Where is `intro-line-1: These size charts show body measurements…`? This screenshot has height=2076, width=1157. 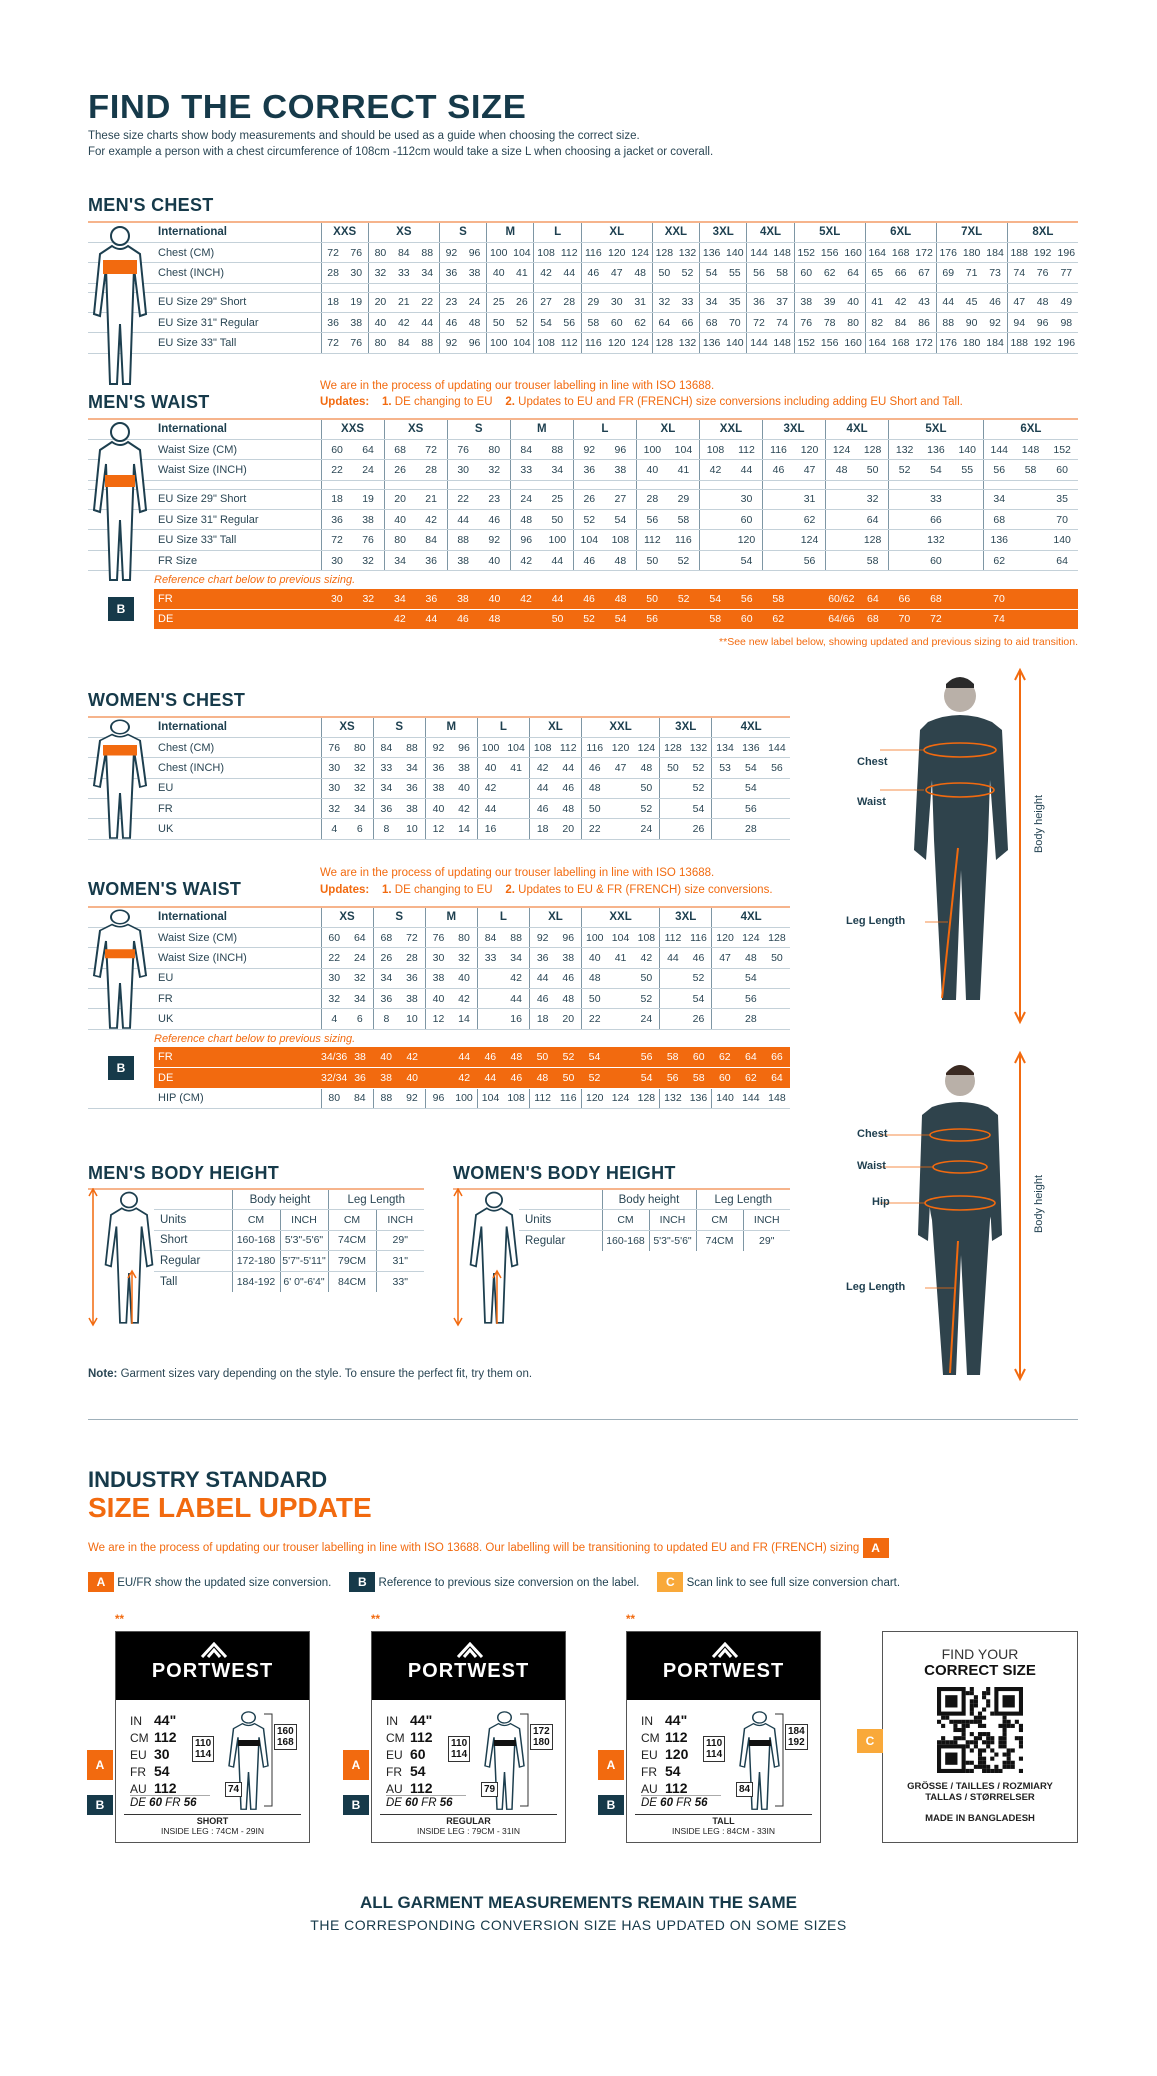 intro-line-1: These size charts show body measurements… is located at coordinates (364, 136).